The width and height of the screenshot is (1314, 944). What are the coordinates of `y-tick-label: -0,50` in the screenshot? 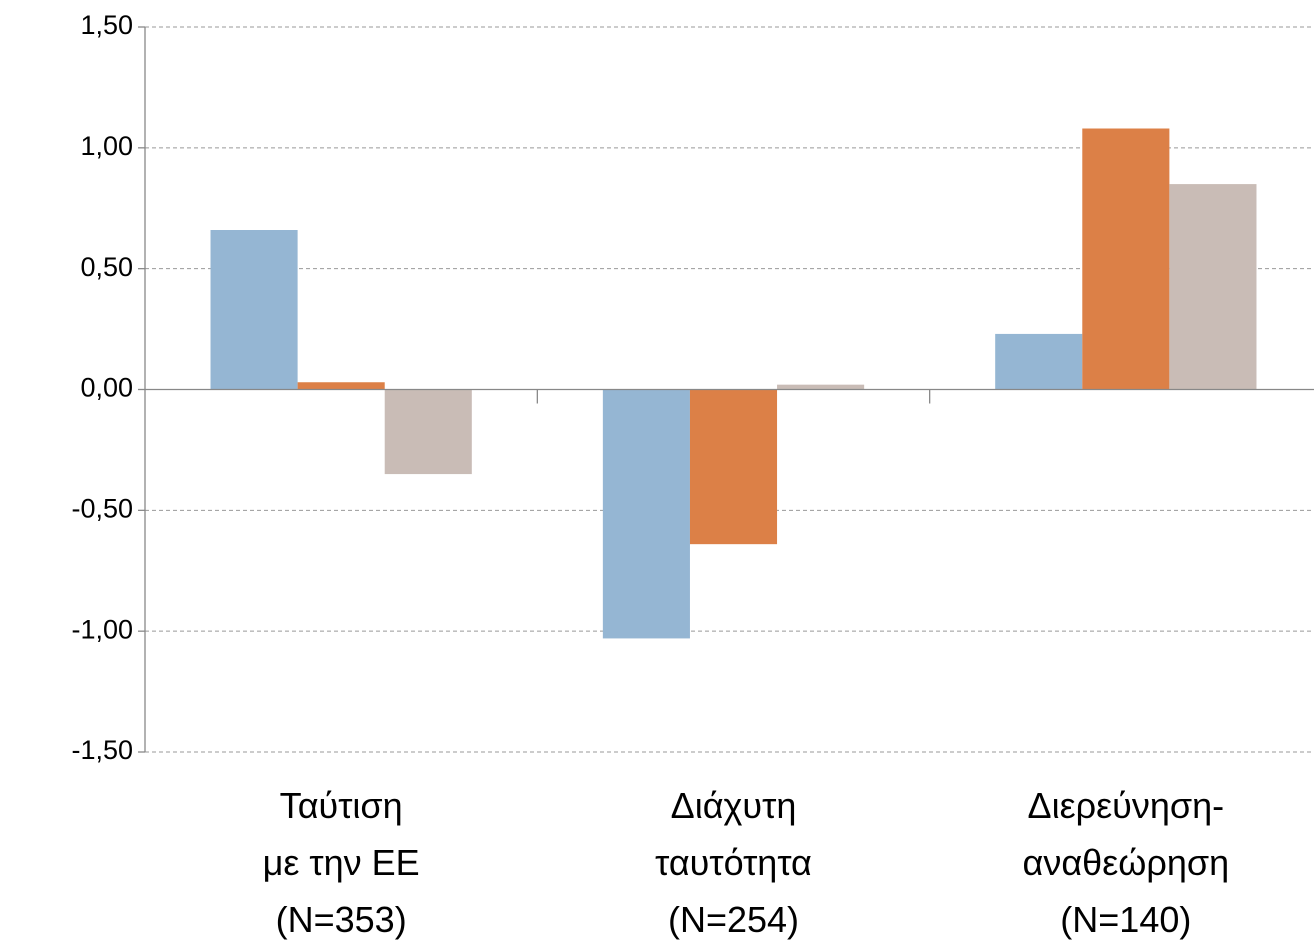 It's located at (102, 508).